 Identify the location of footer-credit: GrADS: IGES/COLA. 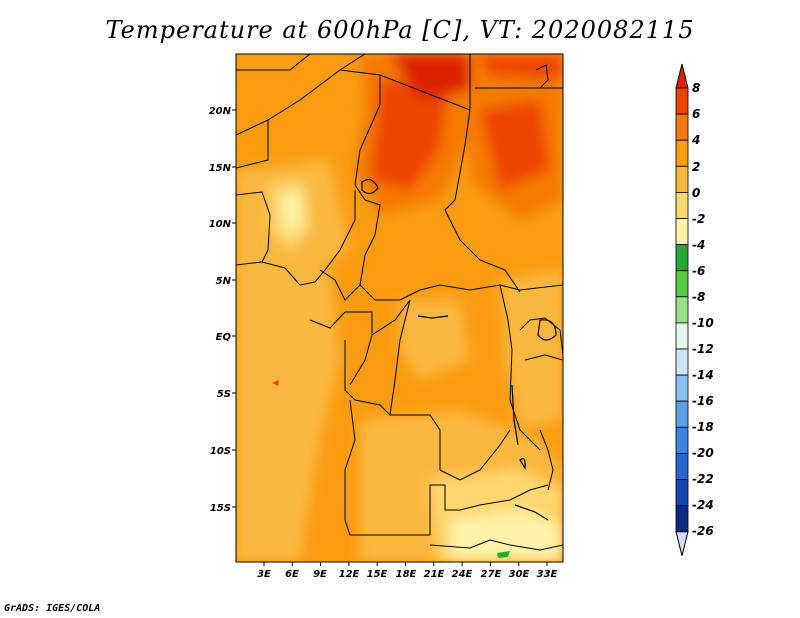
(52, 608).